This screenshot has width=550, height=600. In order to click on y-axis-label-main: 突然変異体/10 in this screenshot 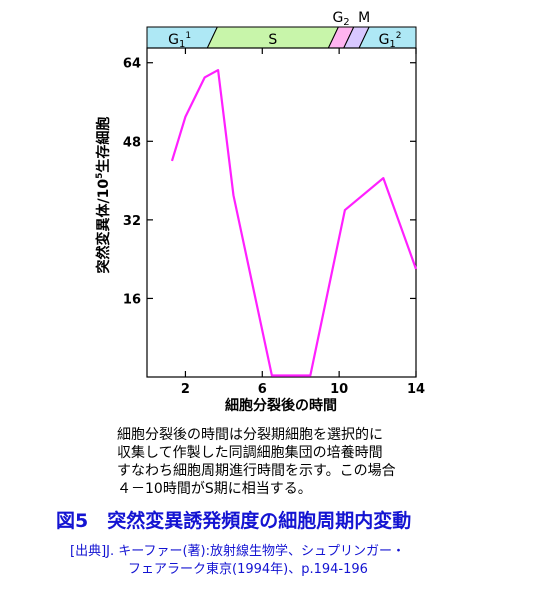, I will do `click(103, 226)`.